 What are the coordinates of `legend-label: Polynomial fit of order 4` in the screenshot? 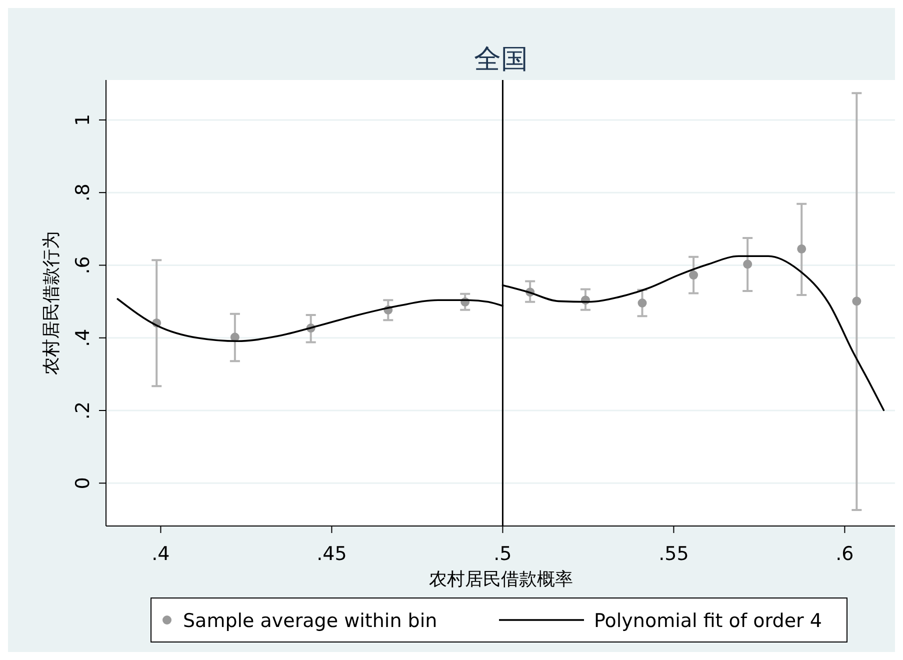 It's located at (708, 621).